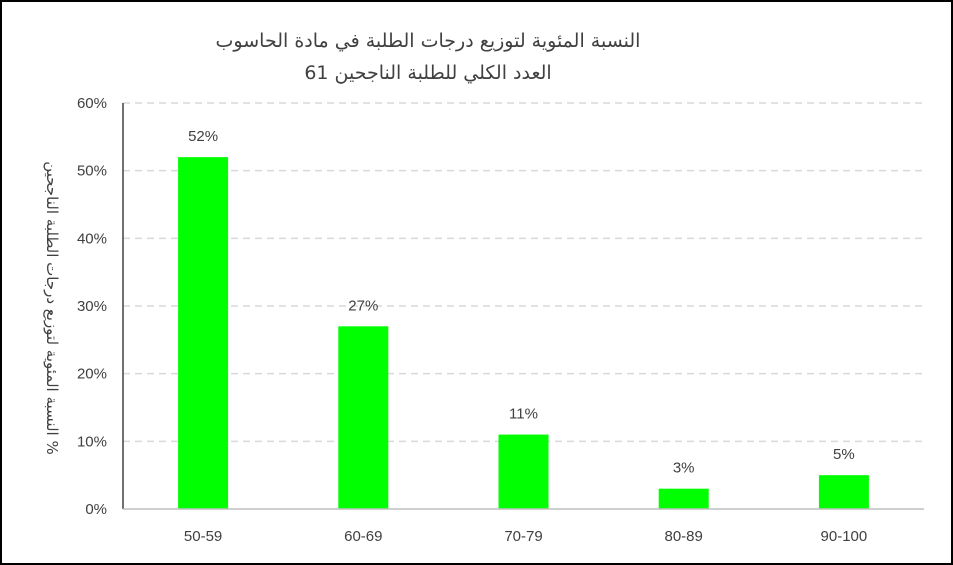 The image size is (953, 565). I want to click on x-tick-label: 60-69, so click(363, 536).